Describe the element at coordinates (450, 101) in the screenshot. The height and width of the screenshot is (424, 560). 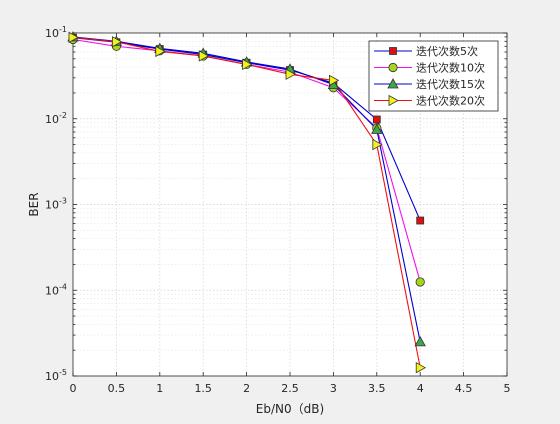
I see `legend-label: 迭代次数20次` at that location.